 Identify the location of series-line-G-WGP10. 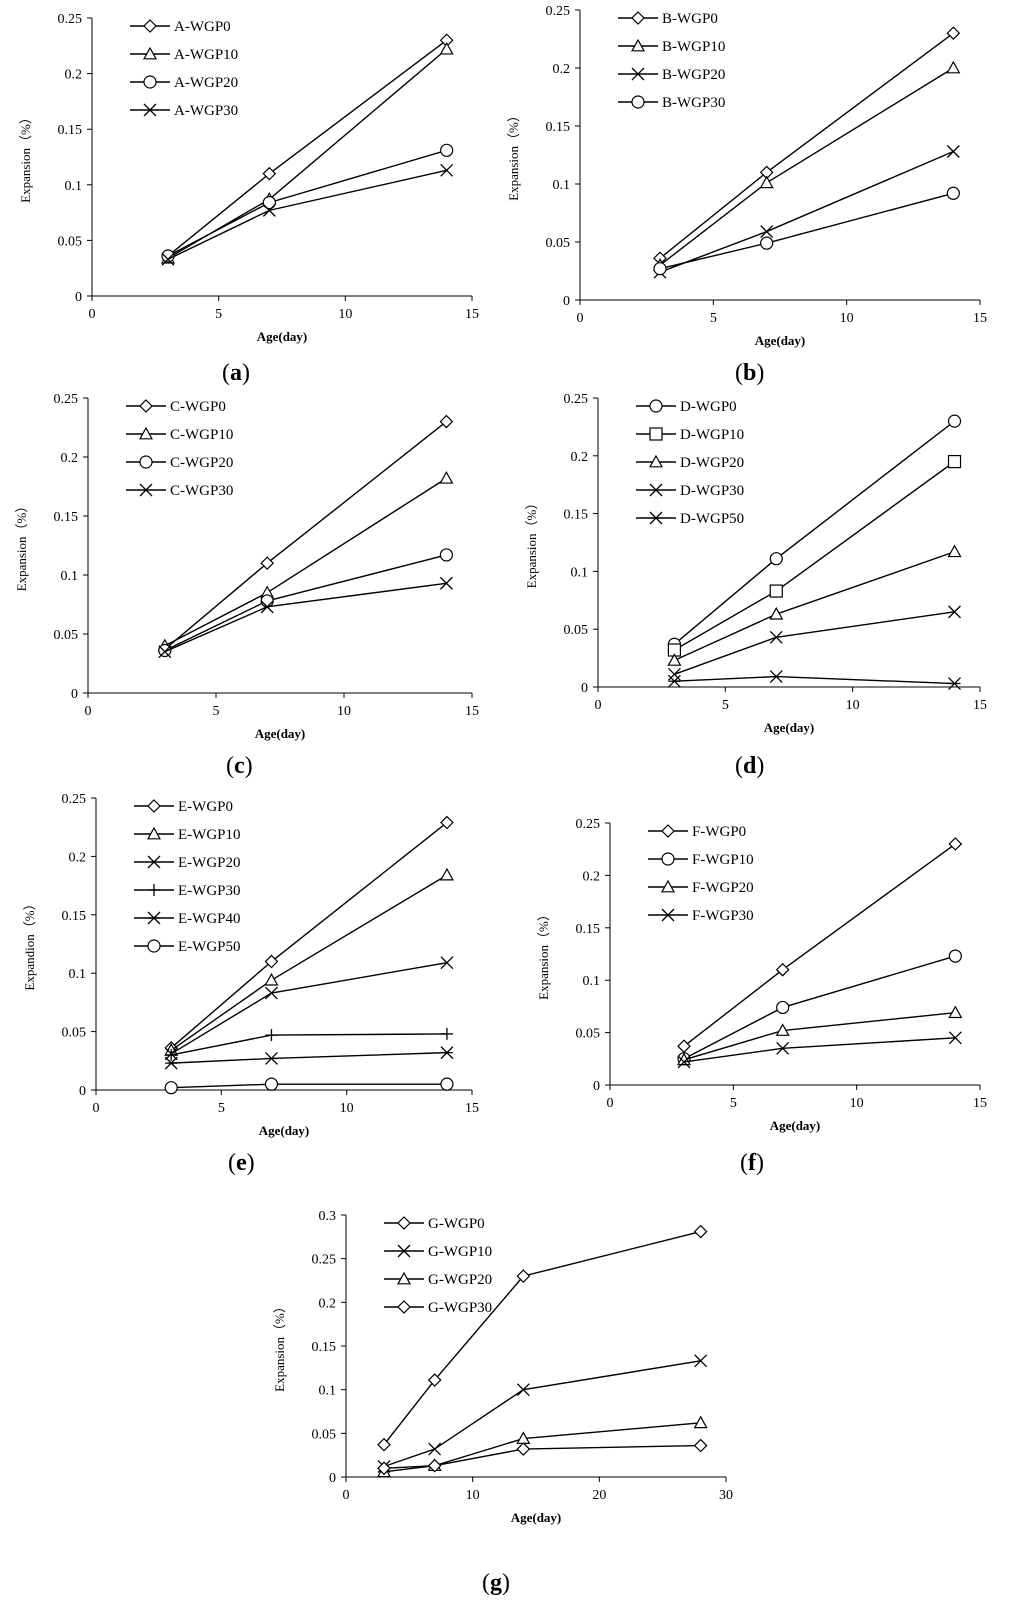
(542, 1414).